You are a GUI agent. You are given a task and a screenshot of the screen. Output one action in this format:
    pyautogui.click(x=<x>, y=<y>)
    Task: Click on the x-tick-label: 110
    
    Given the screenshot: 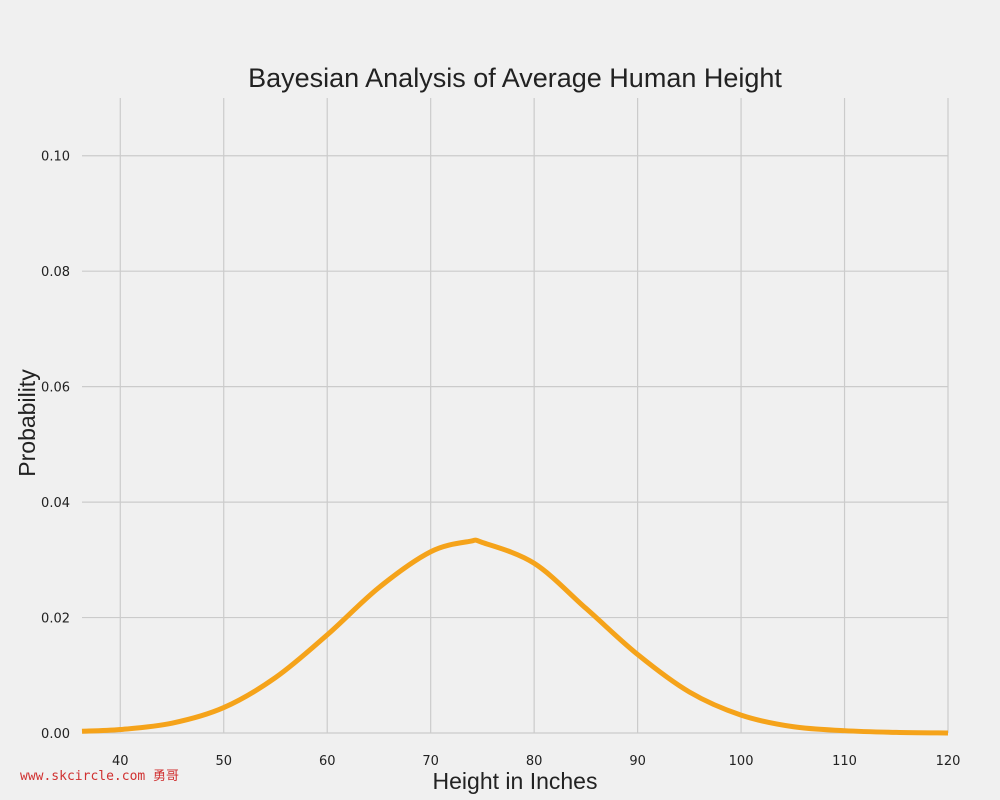 What is the action you would take?
    pyautogui.click(x=844, y=761)
    